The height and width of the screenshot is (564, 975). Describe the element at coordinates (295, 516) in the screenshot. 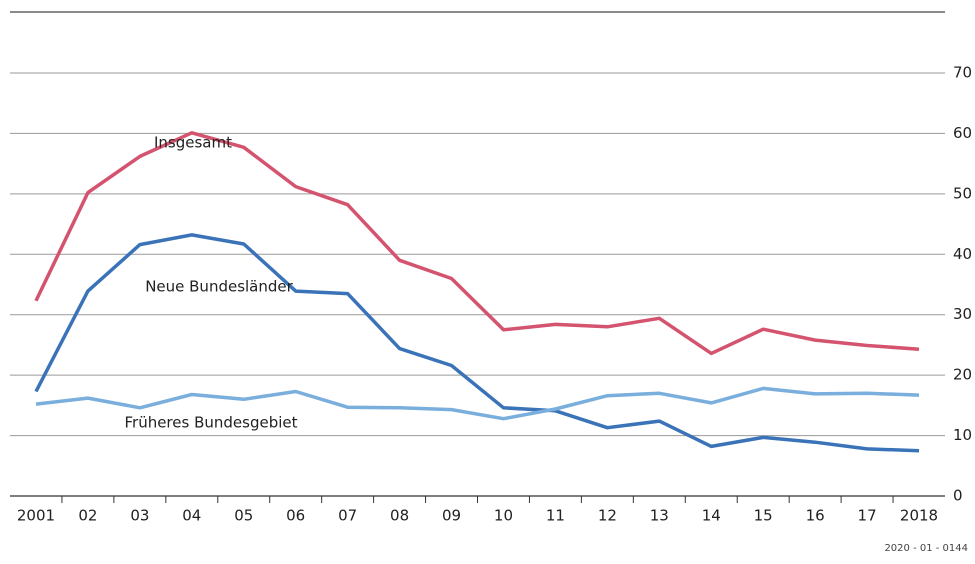

I see `x-tick-label: 06` at that location.